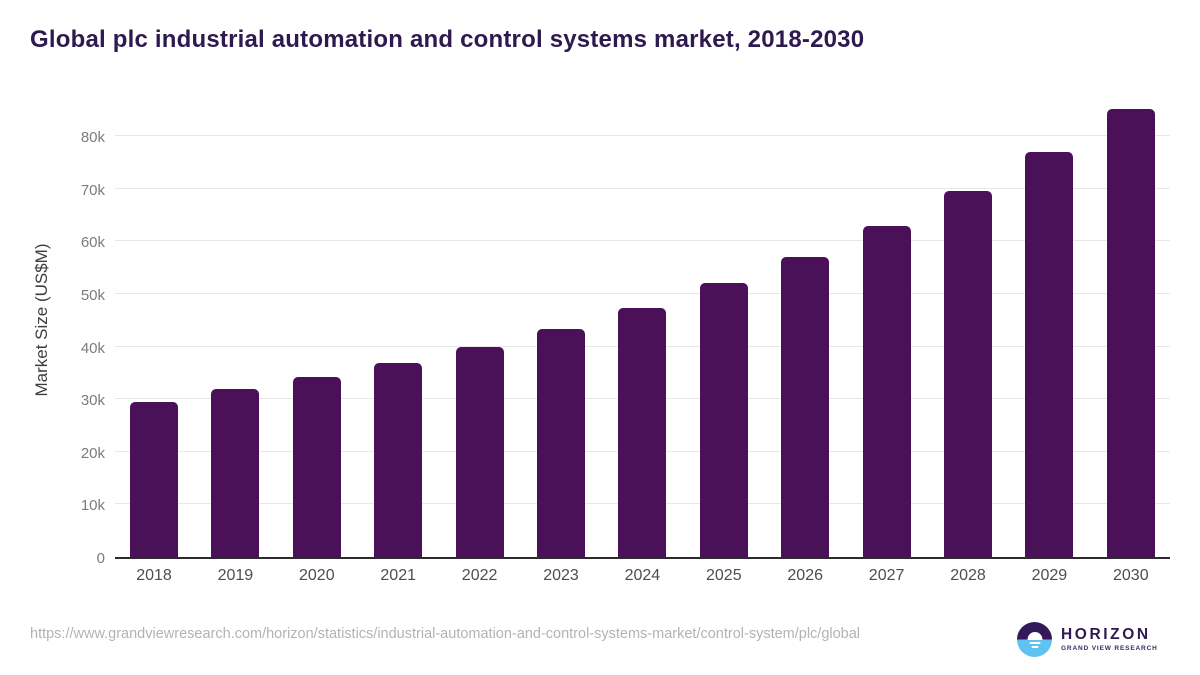  Describe the element at coordinates (154, 575) in the screenshot. I see `x-tick-label-2018: 2018` at that location.